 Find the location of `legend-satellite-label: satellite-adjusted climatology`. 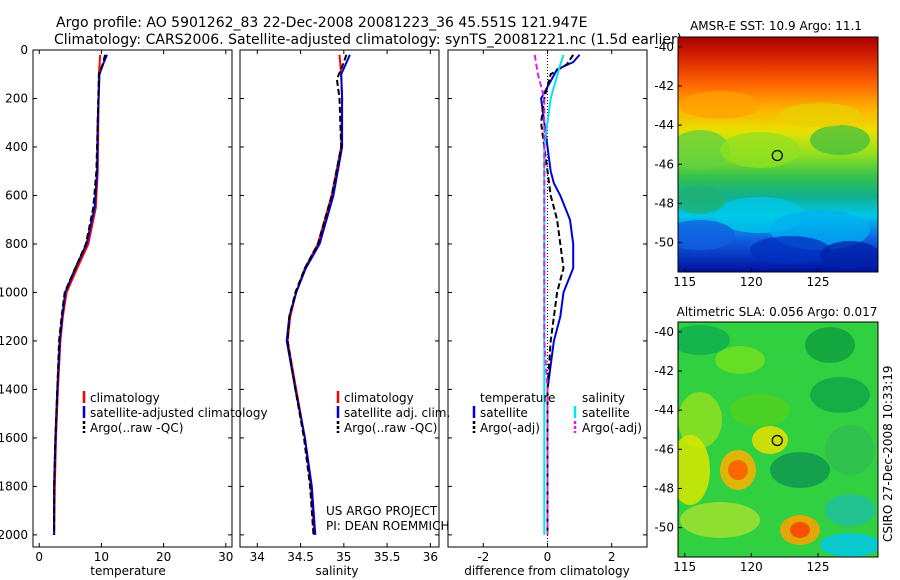

legend-satellite-label: satellite-adjusted climatology is located at coordinates (179, 413).